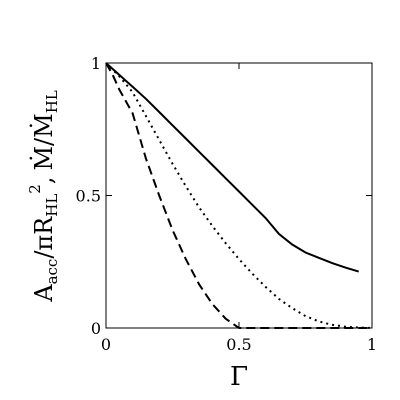 This screenshot has width=400, height=400. I want to click on y-label-pi-r: /πR, so click(44, 237).